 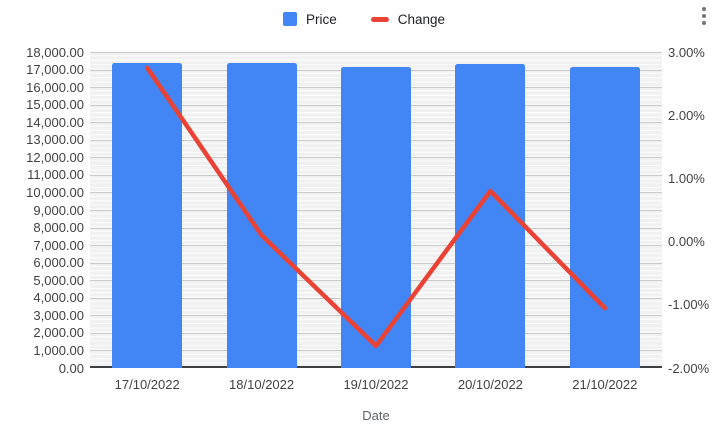 What do you see at coordinates (55, 105) in the screenshot?
I see `left-y-axis-tick: 15,000.00` at bounding box center [55, 105].